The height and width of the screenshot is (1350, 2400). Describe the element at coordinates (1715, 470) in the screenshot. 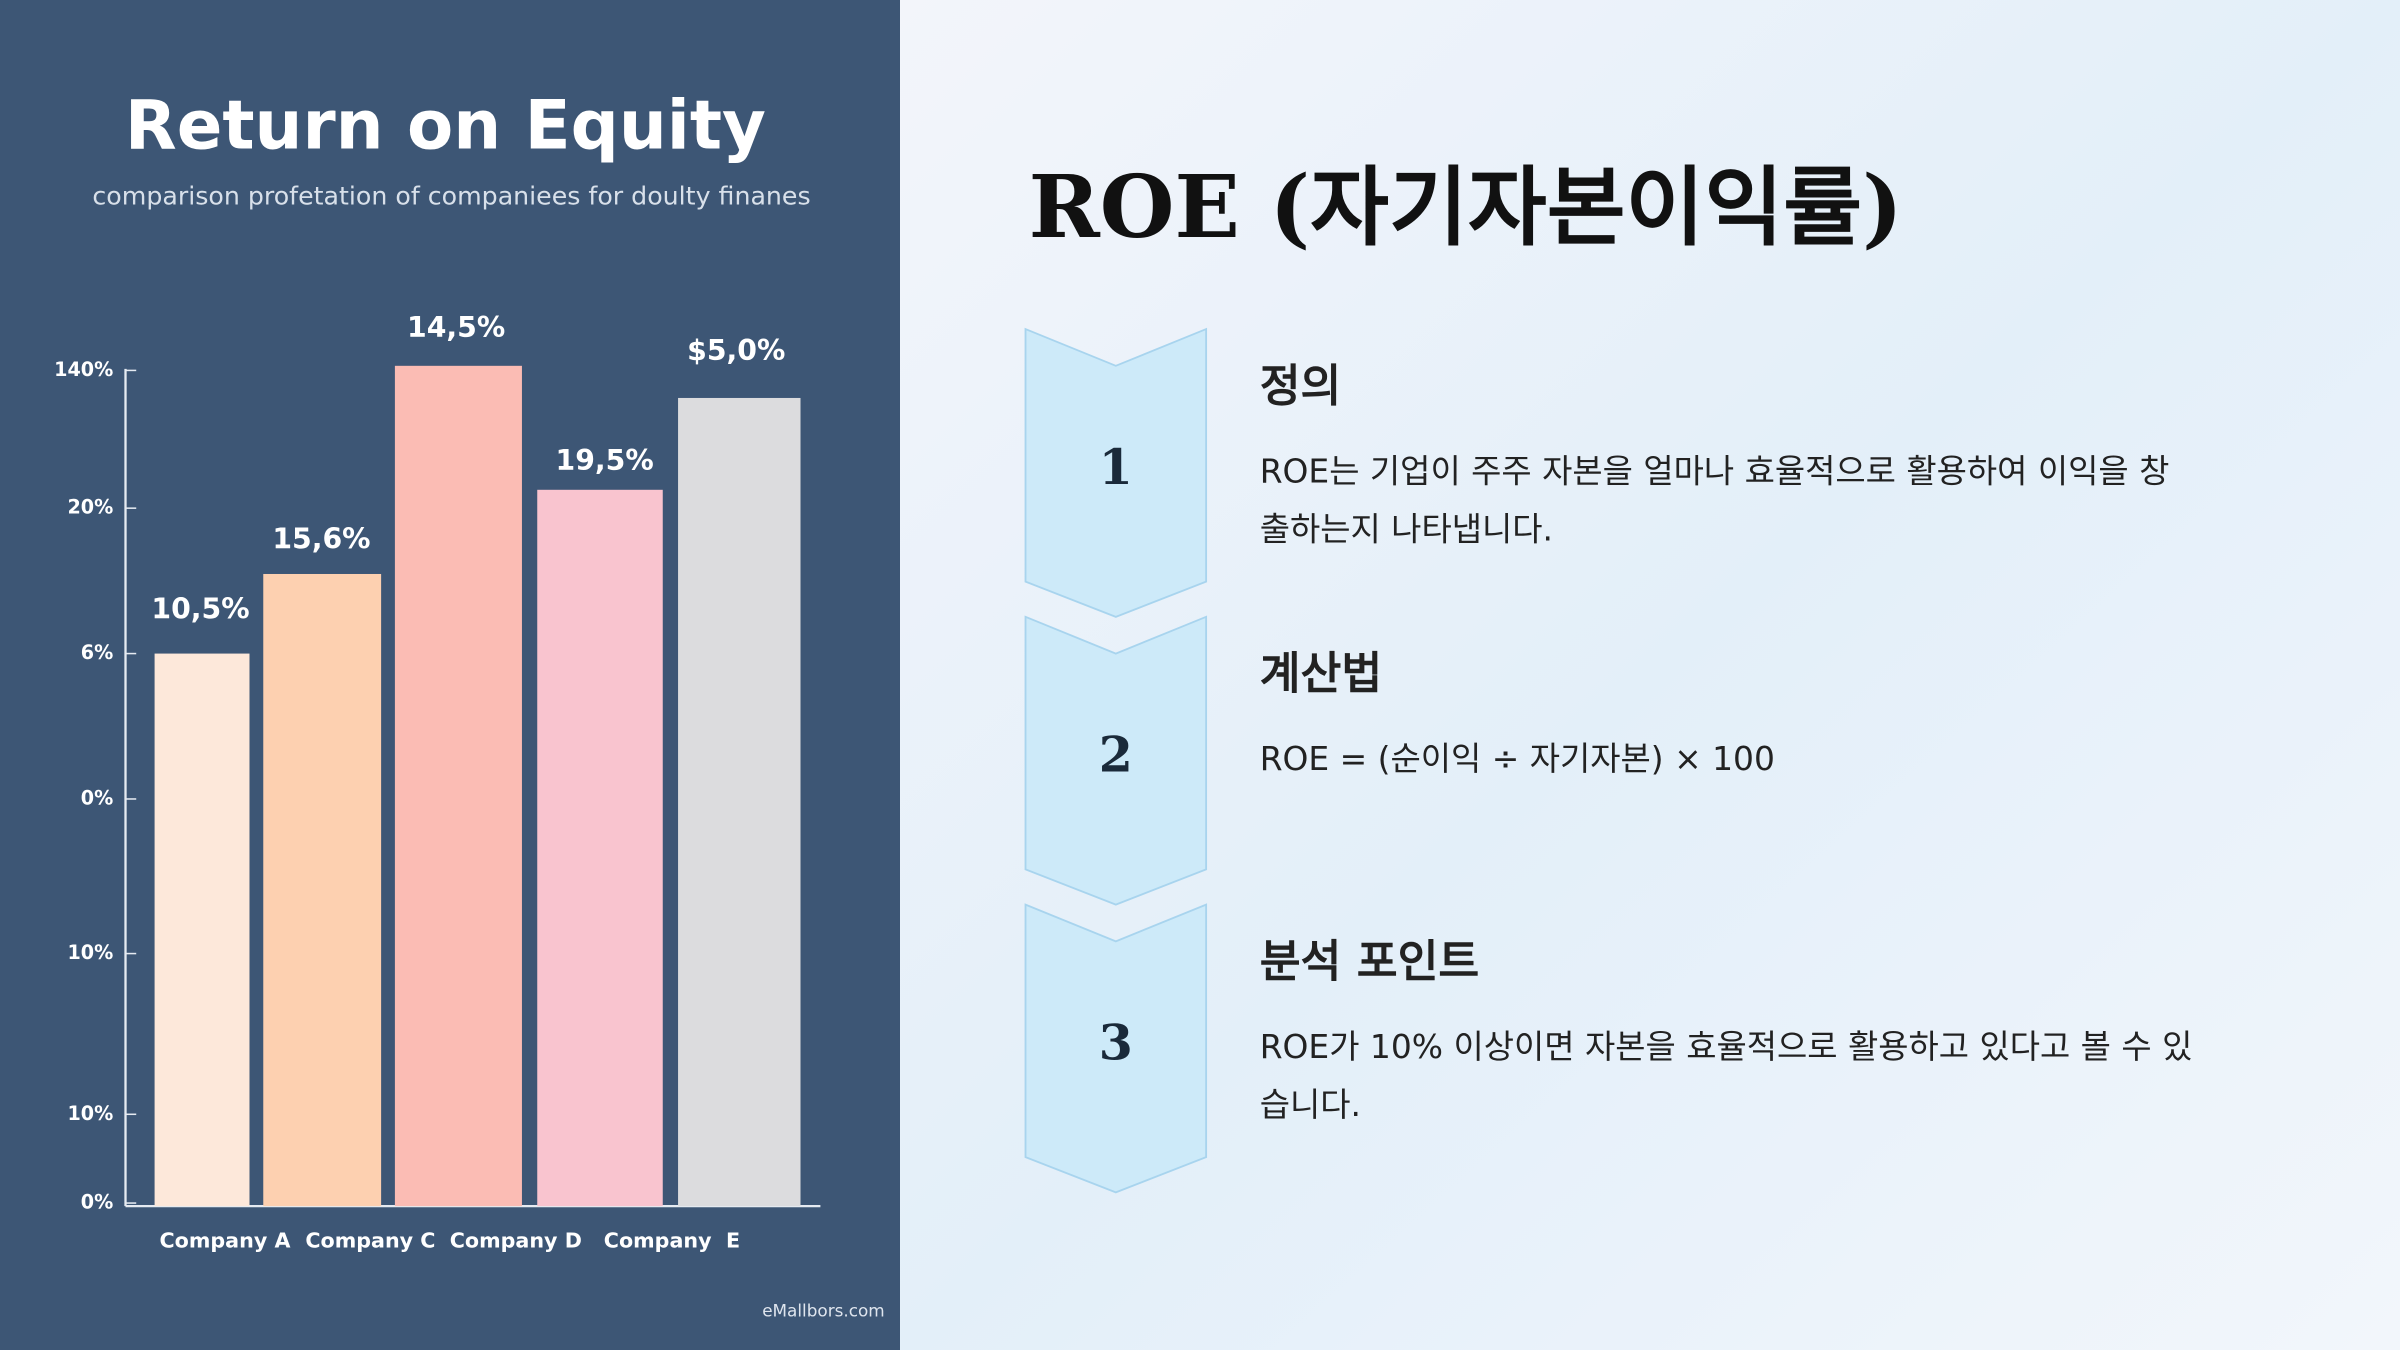

I see `step-text: ROE는 기업이 주주 자본을 얼마나 효율적으로 활용하여 이익을 창` at that location.